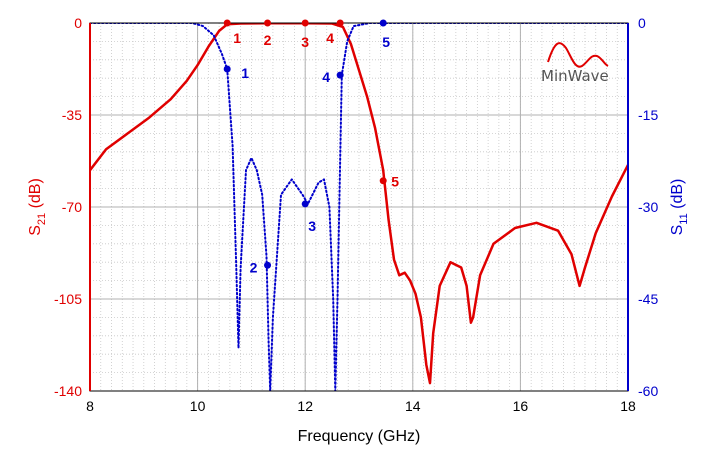  I want to click on left-tick-label: -140, so click(68, 391).